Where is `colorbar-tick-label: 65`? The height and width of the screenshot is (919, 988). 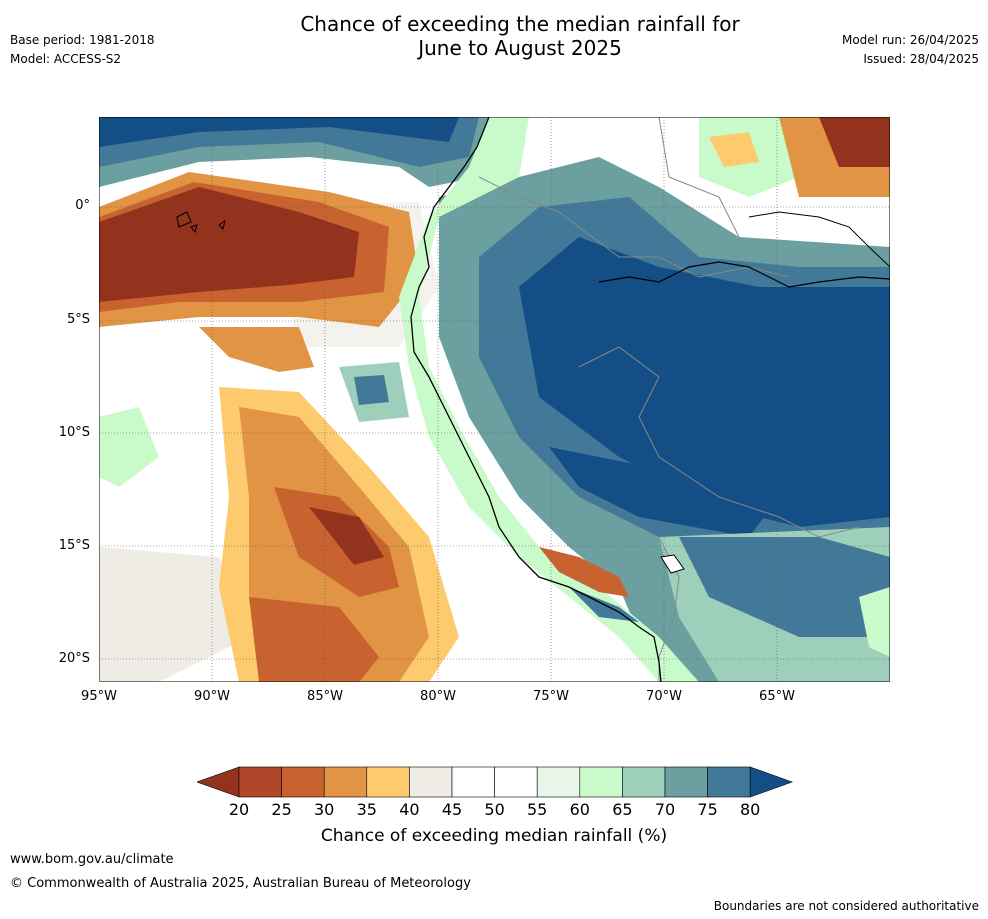 colorbar-tick-label: 65 is located at coordinates (622, 809).